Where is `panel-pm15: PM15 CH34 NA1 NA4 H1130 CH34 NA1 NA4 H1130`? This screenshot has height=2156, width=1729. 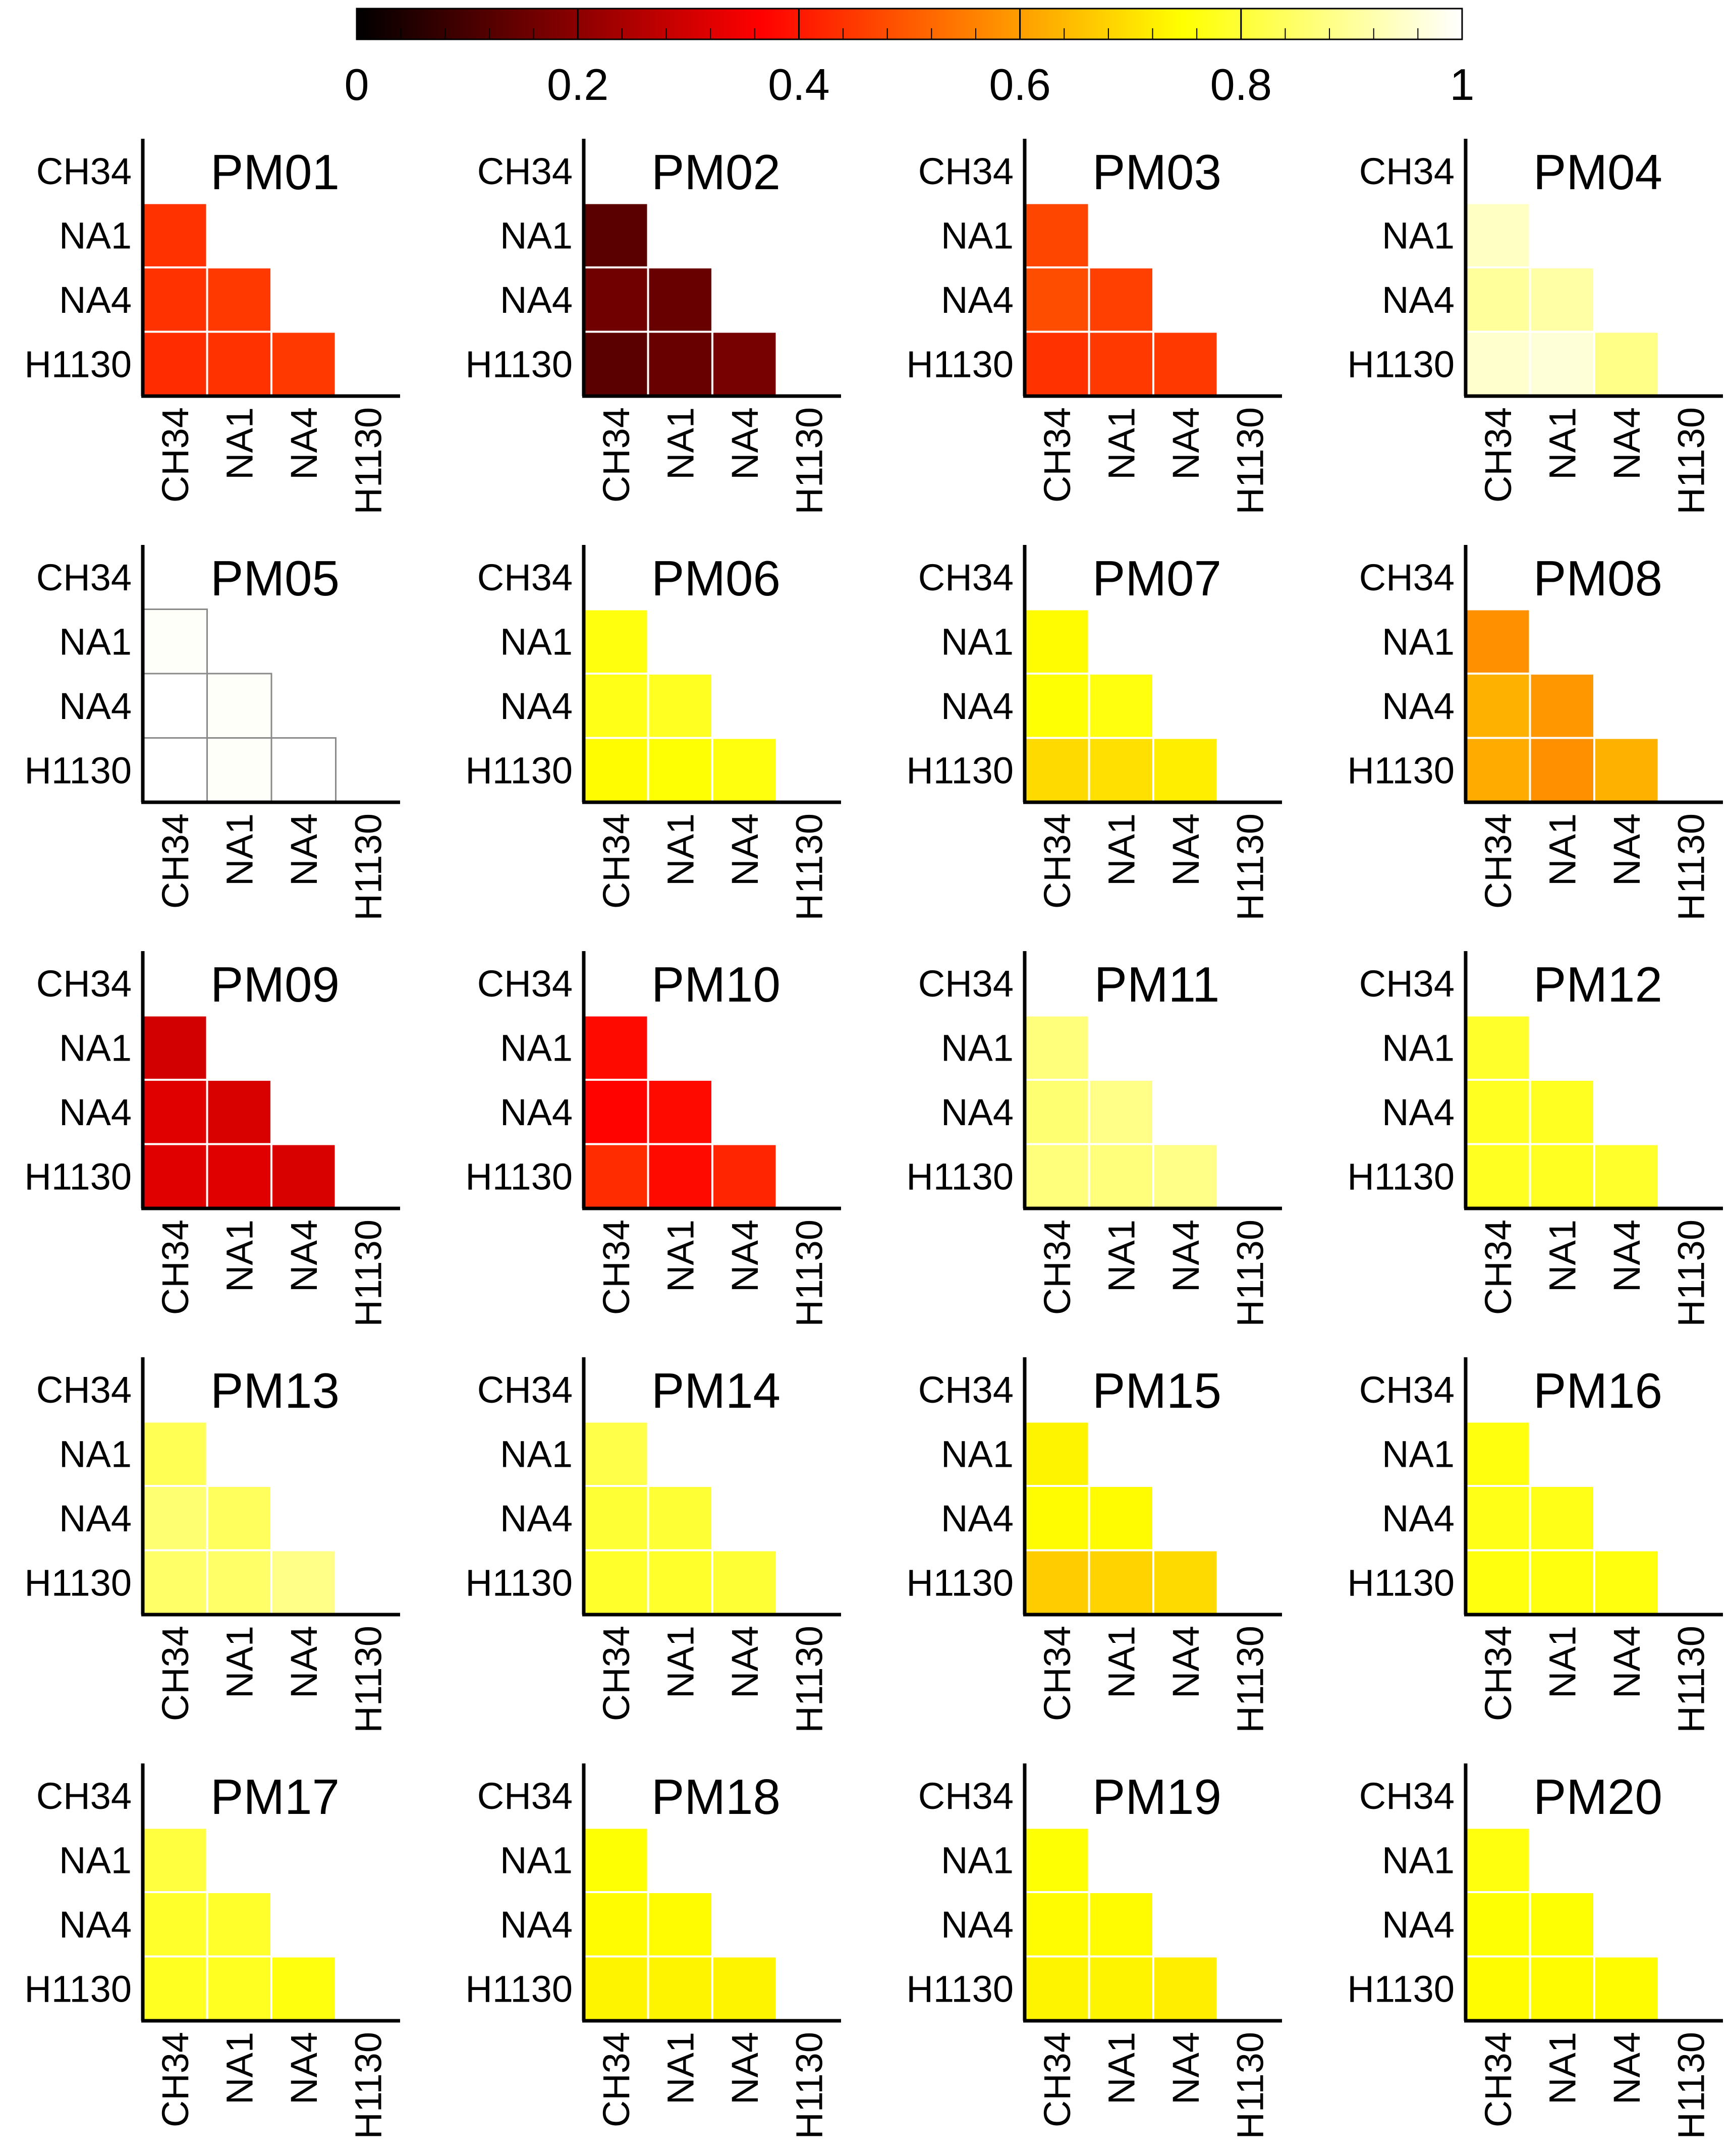
panel-pm15: PM15 CH34 NA1 NA4 H1130 CH34 NA1 NA4 H1130 is located at coordinates (1094, 1545).